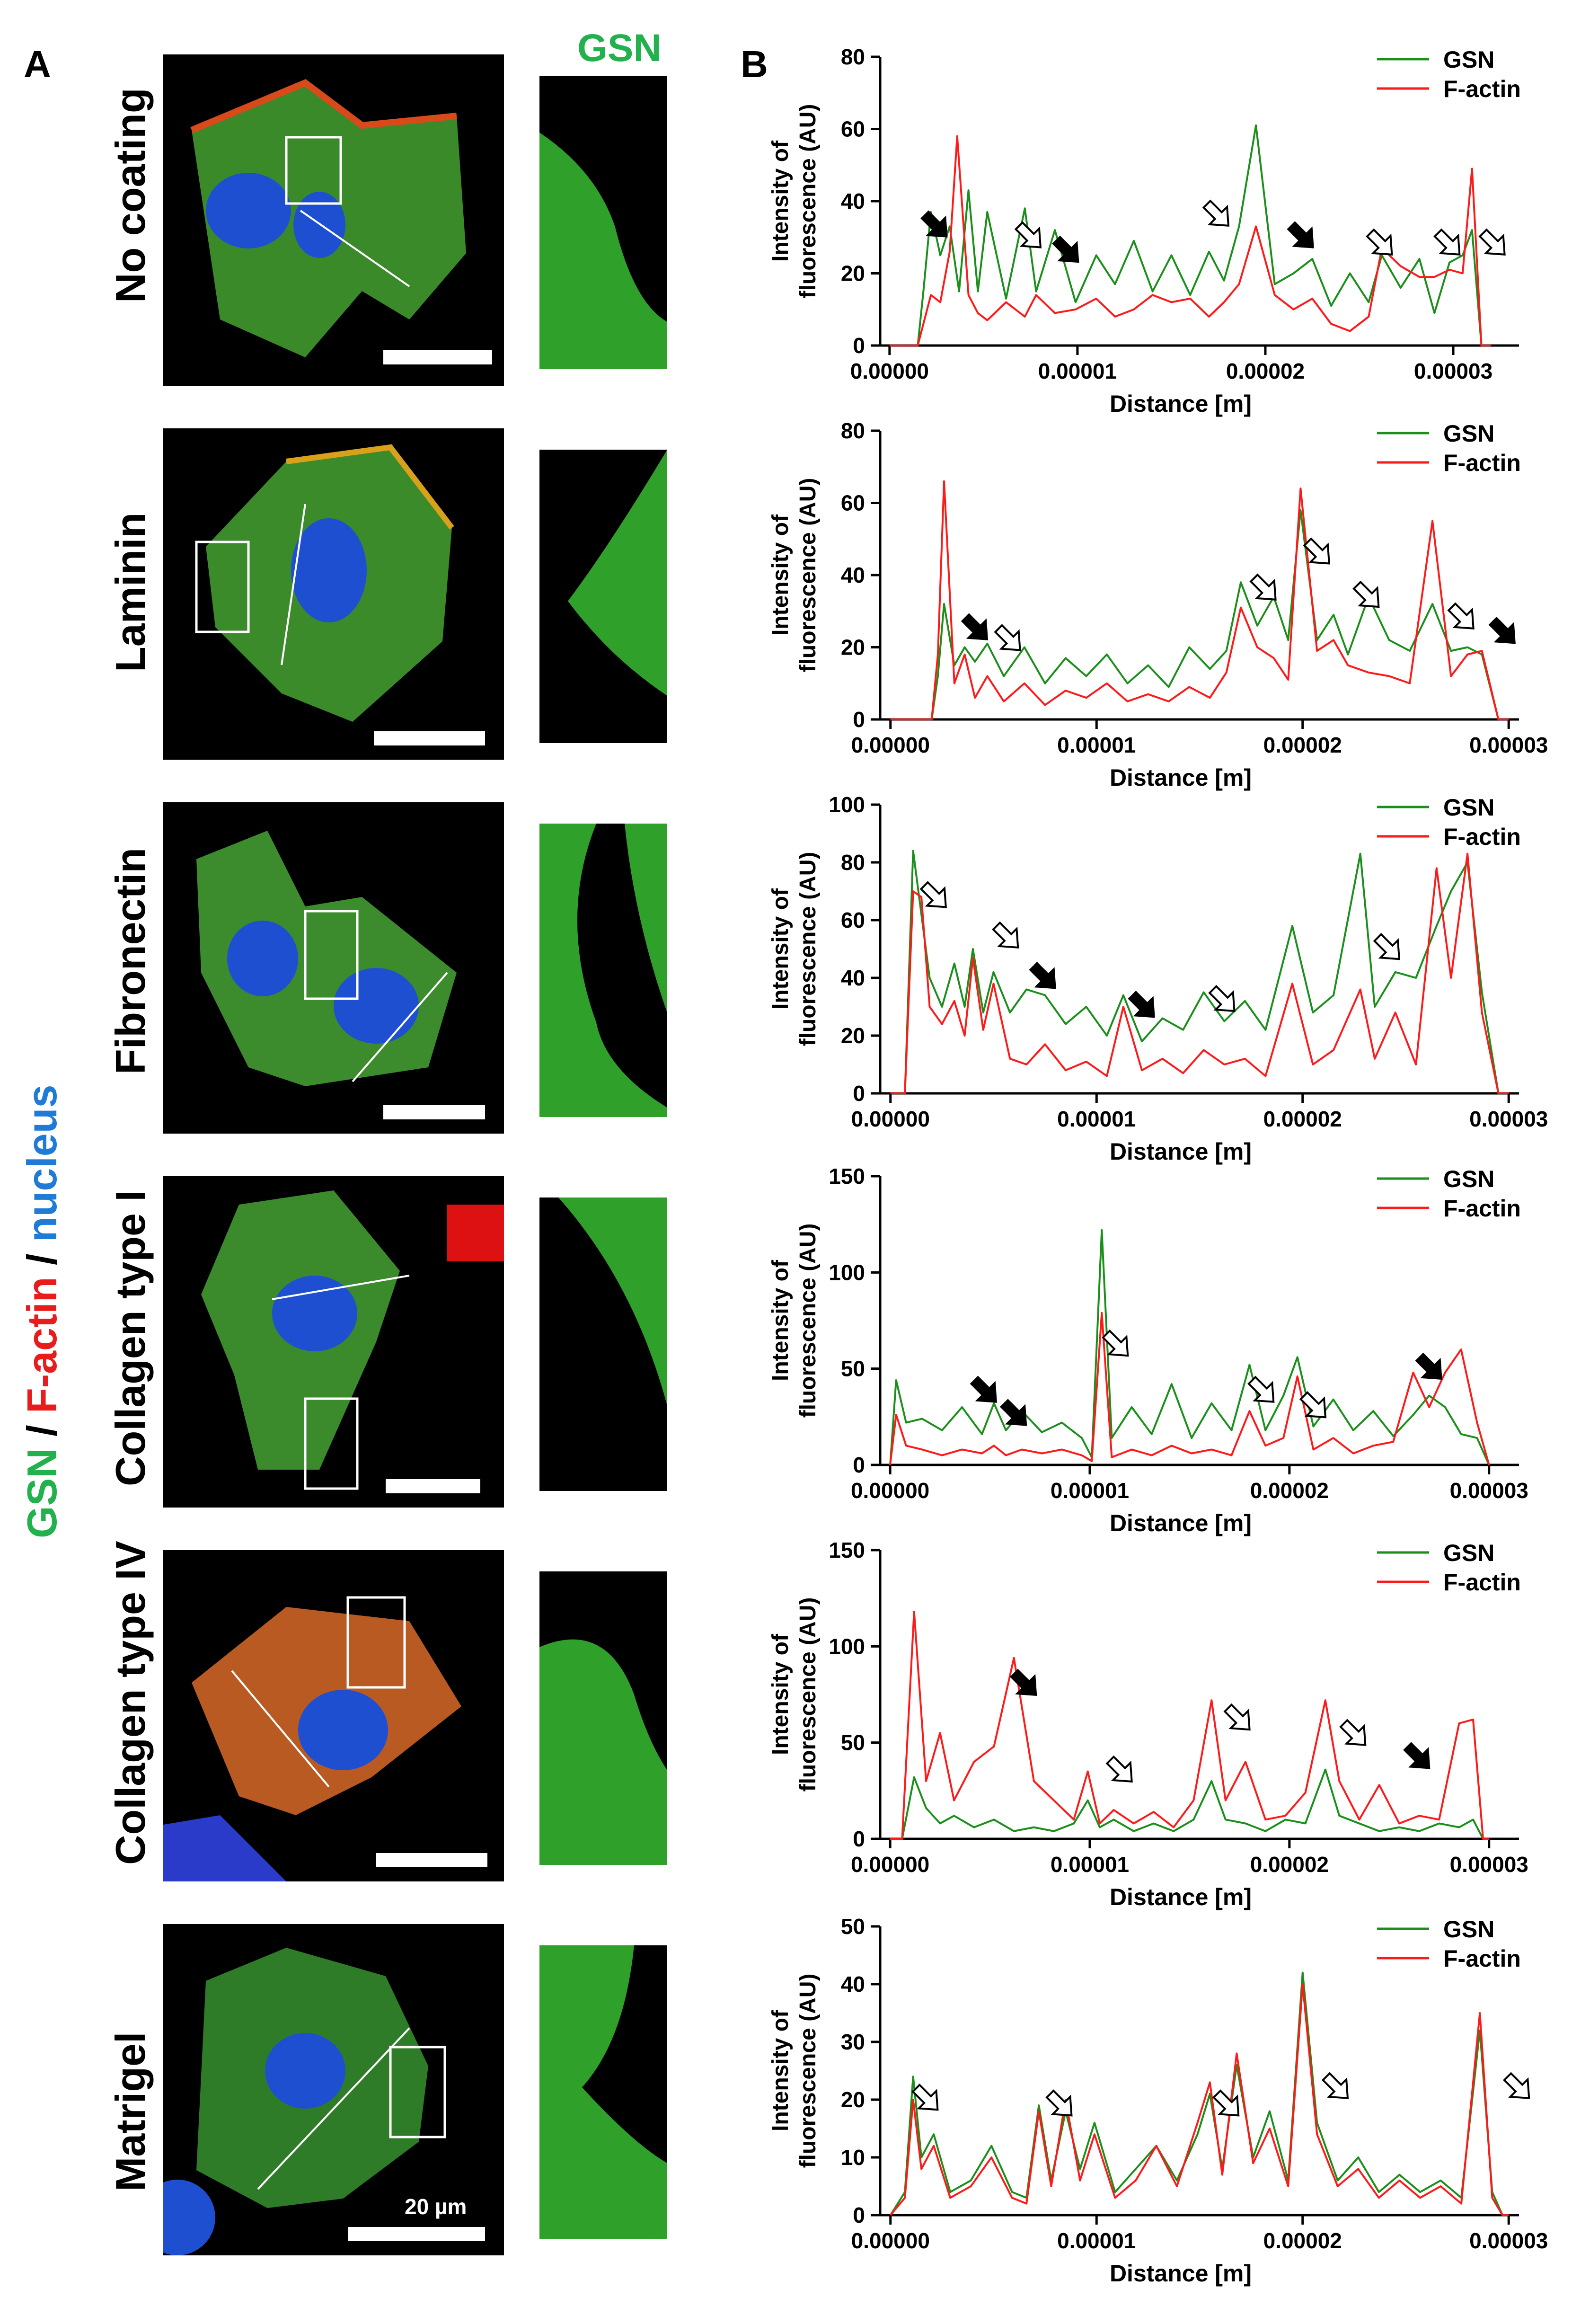  Describe the element at coordinates (780, 1321) in the screenshot. I see `y-axis-label-3-0: Intensity of` at that location.